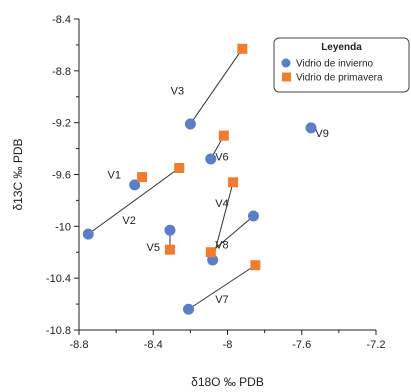 The width and height of the screenshot is (411, 392). Describe the element at coordinates (221, 157) in the screenshot. I see `label-v6: V6` at that location.